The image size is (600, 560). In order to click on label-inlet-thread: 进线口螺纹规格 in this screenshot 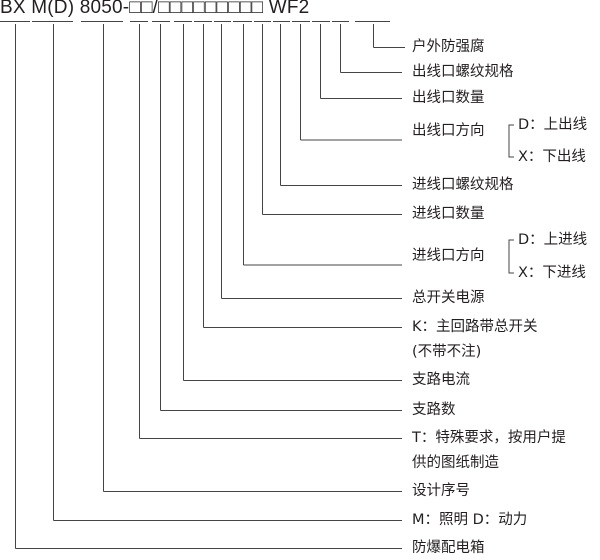, I will do `click(463, 185)`.